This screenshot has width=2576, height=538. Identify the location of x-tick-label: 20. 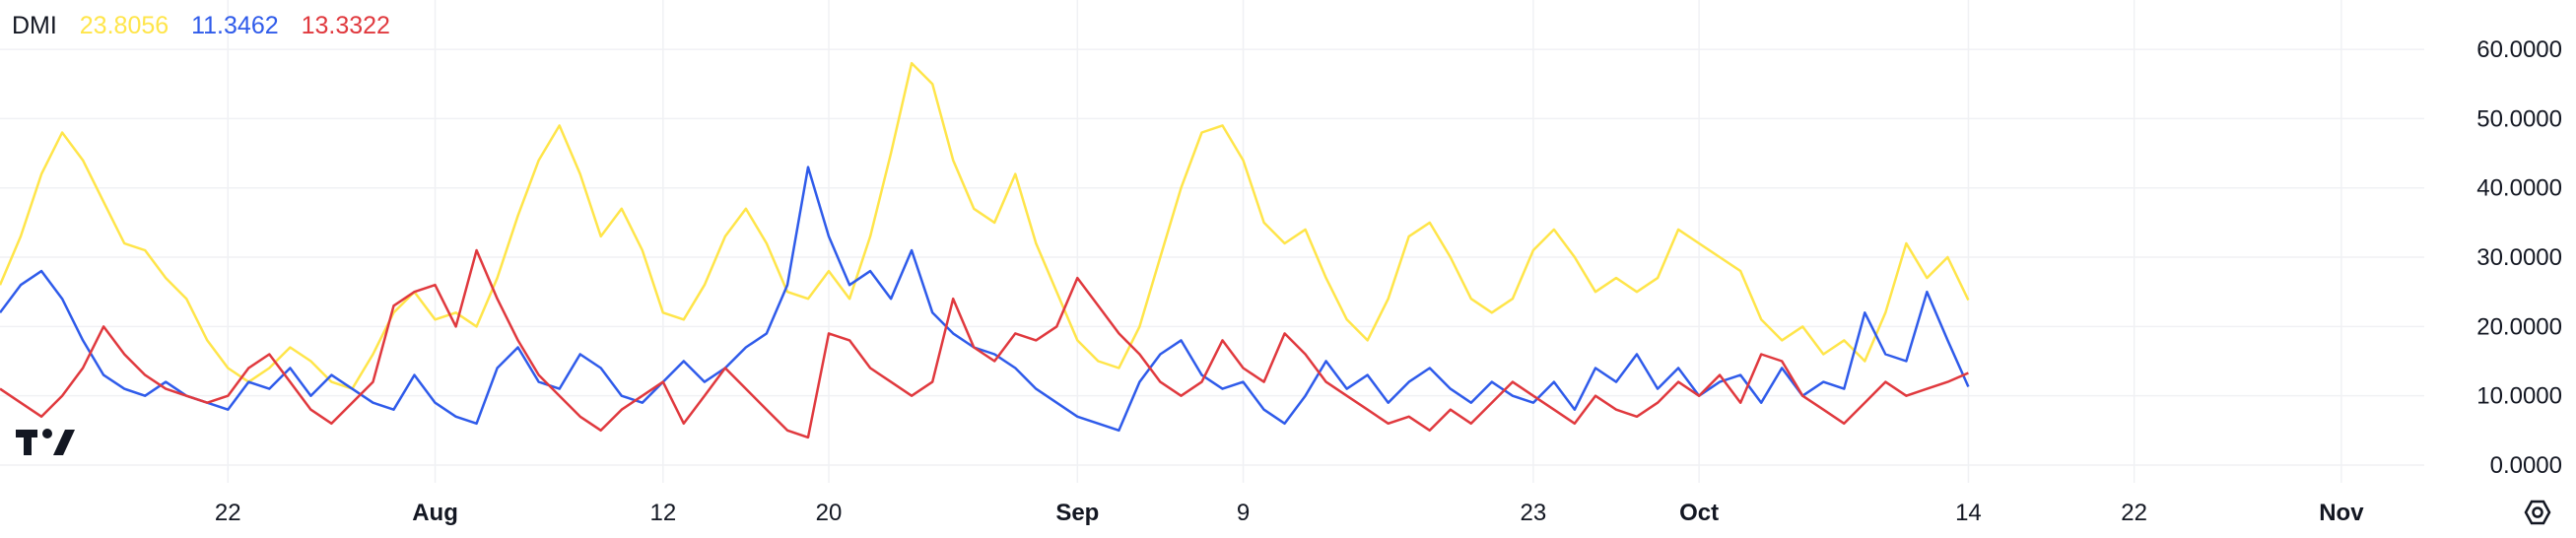
(829, 513).